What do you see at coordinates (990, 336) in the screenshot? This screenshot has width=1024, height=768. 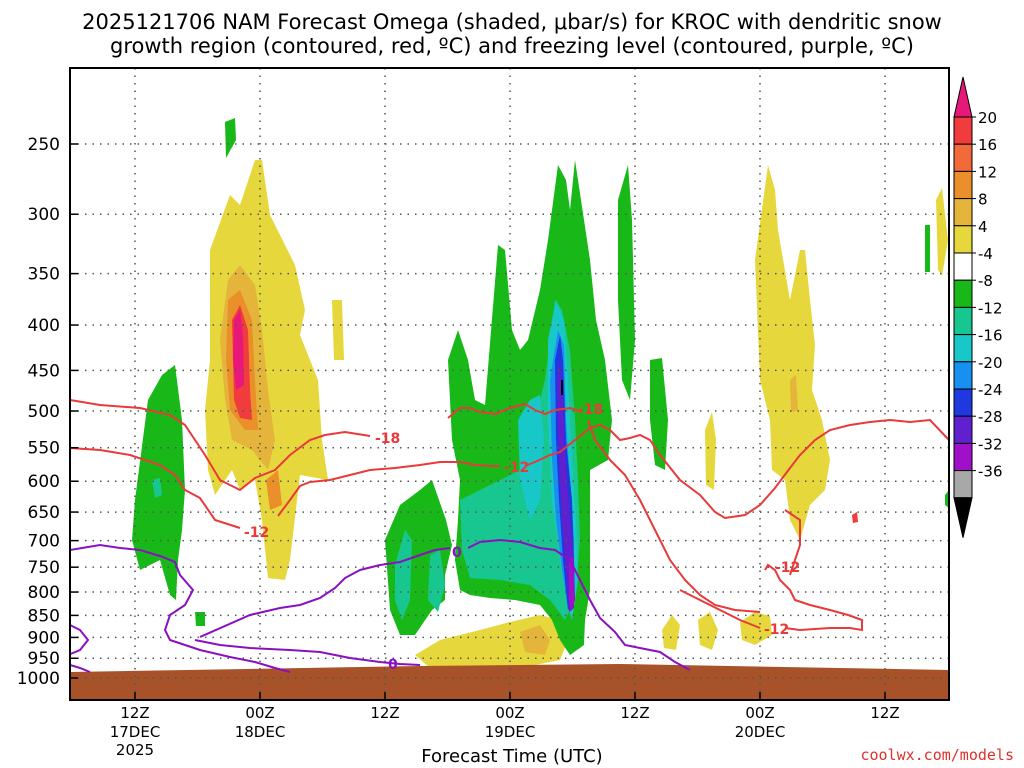 I see `colorbar-label: -16` at bounding box center [990, 336].